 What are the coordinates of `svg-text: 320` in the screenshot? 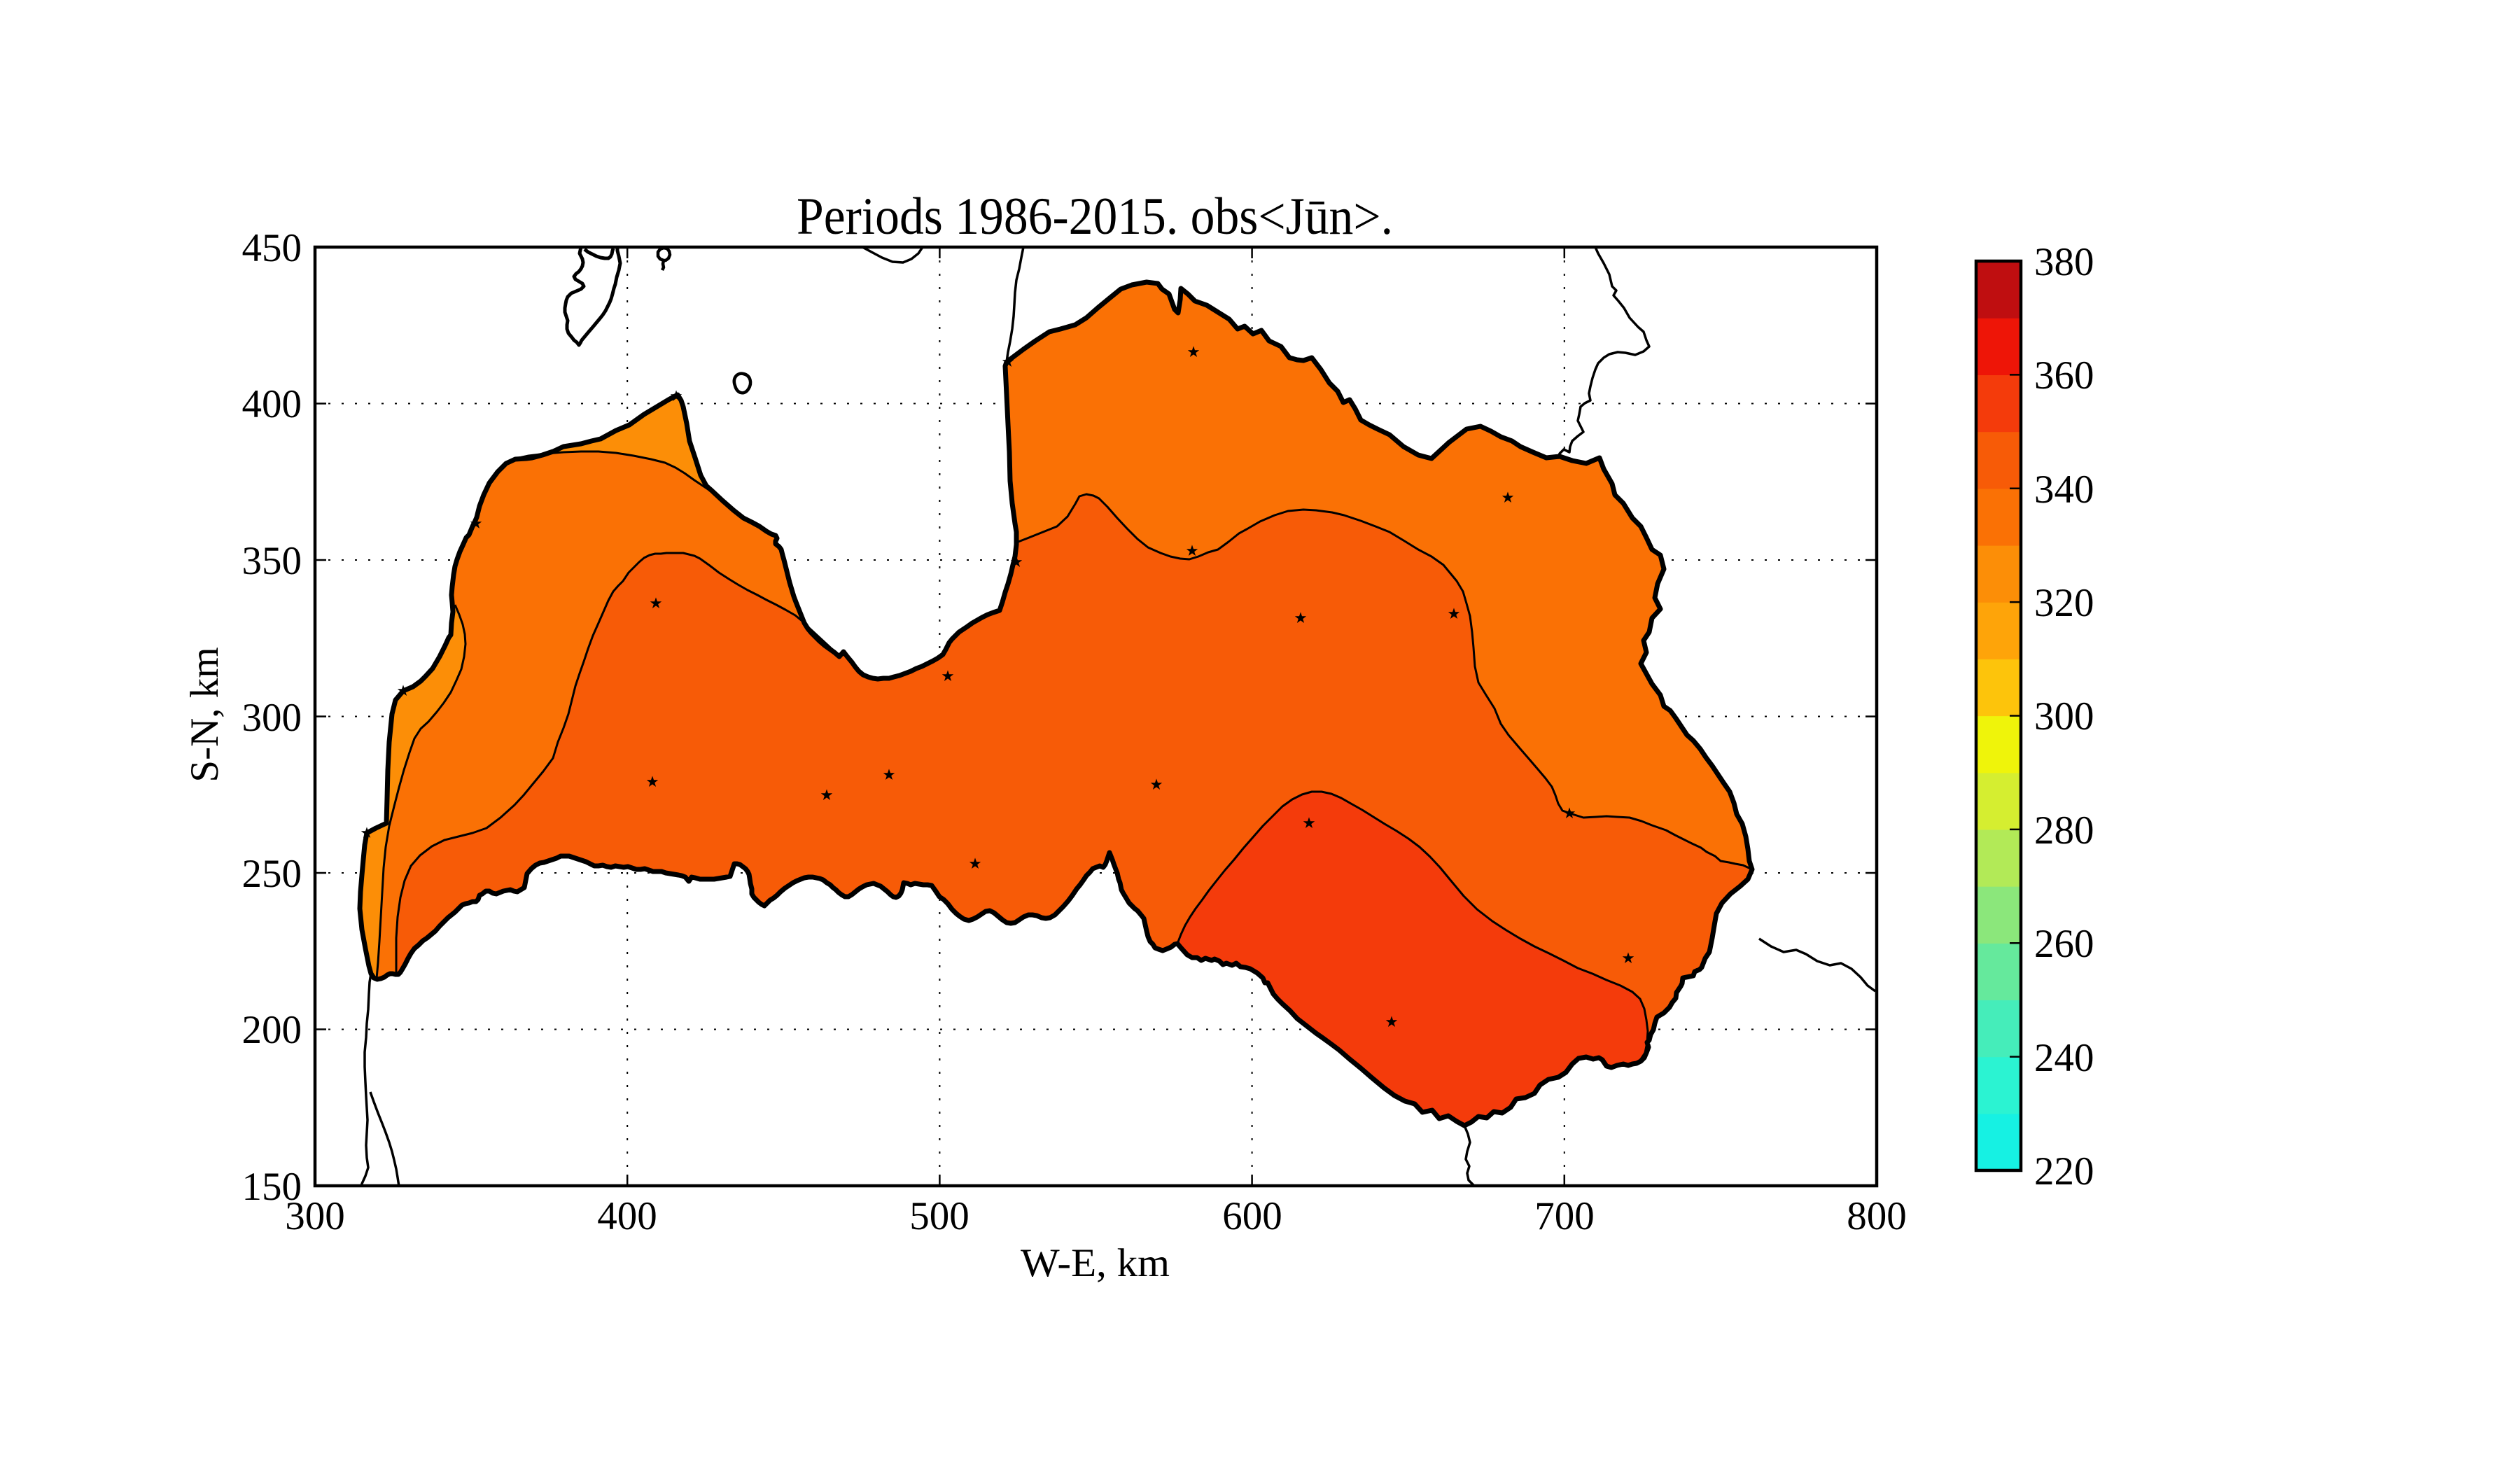 It's located at (2064, 603).